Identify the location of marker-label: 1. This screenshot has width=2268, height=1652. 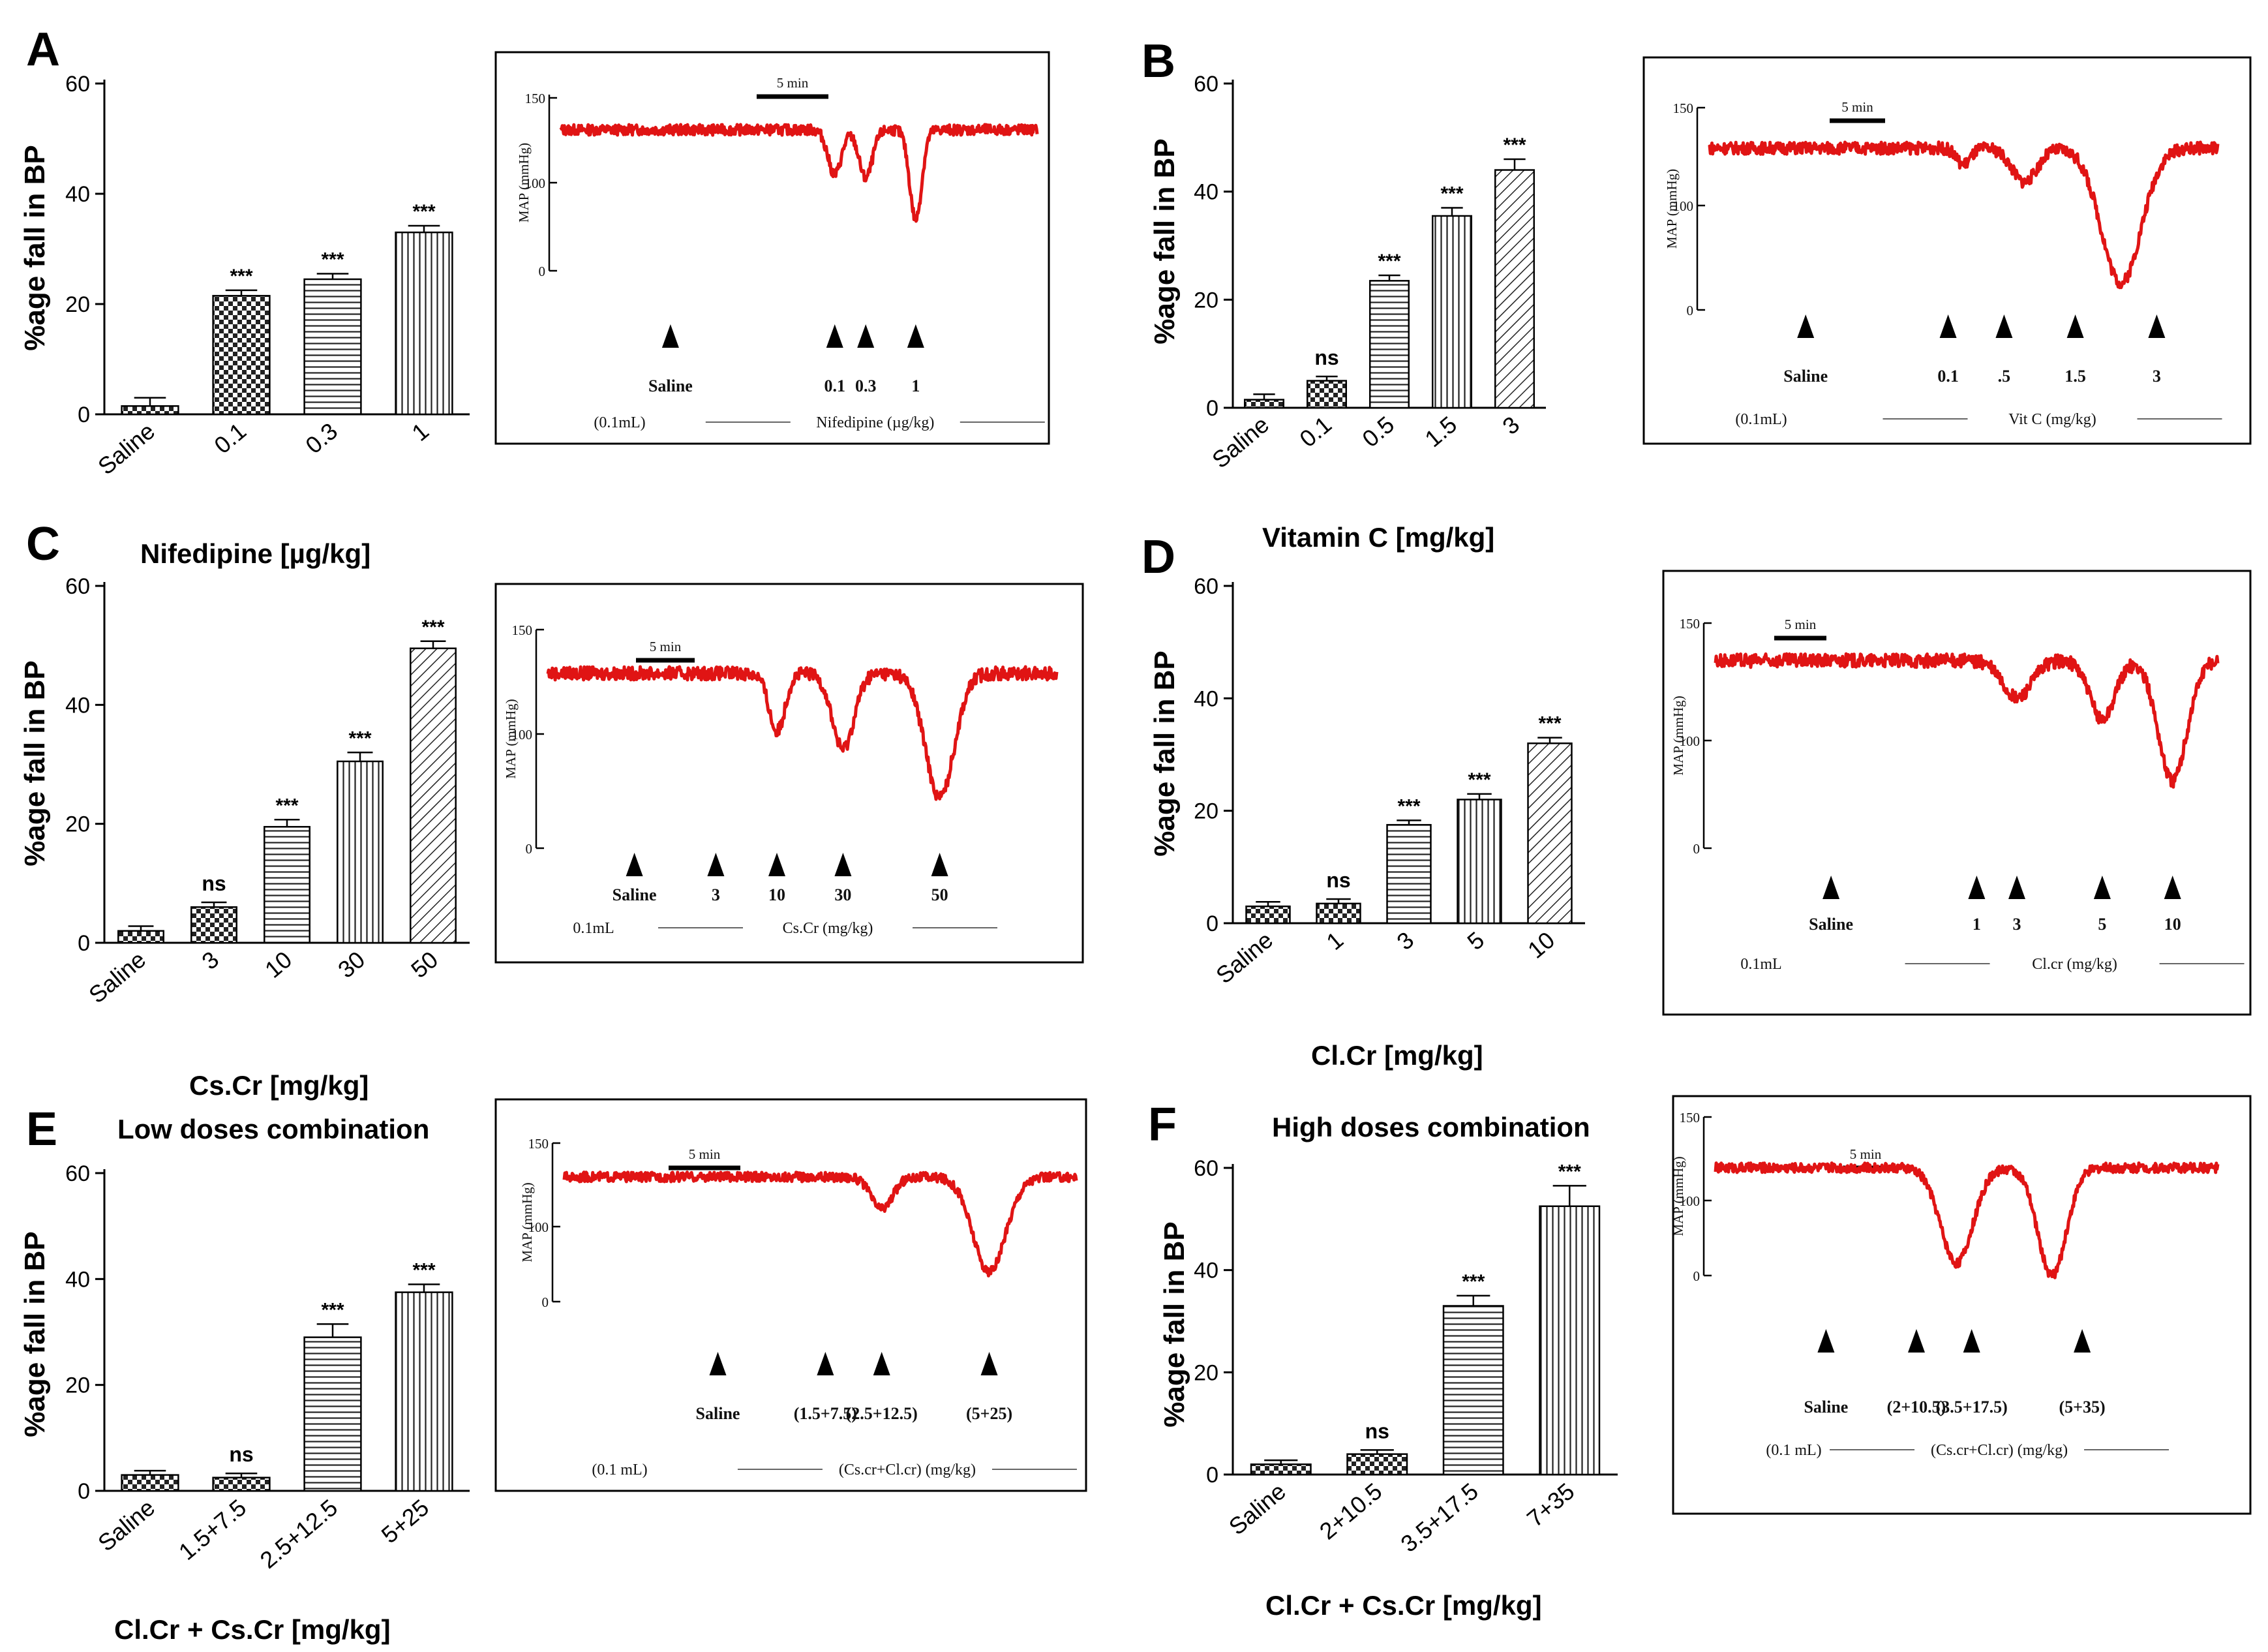
(915, 385).